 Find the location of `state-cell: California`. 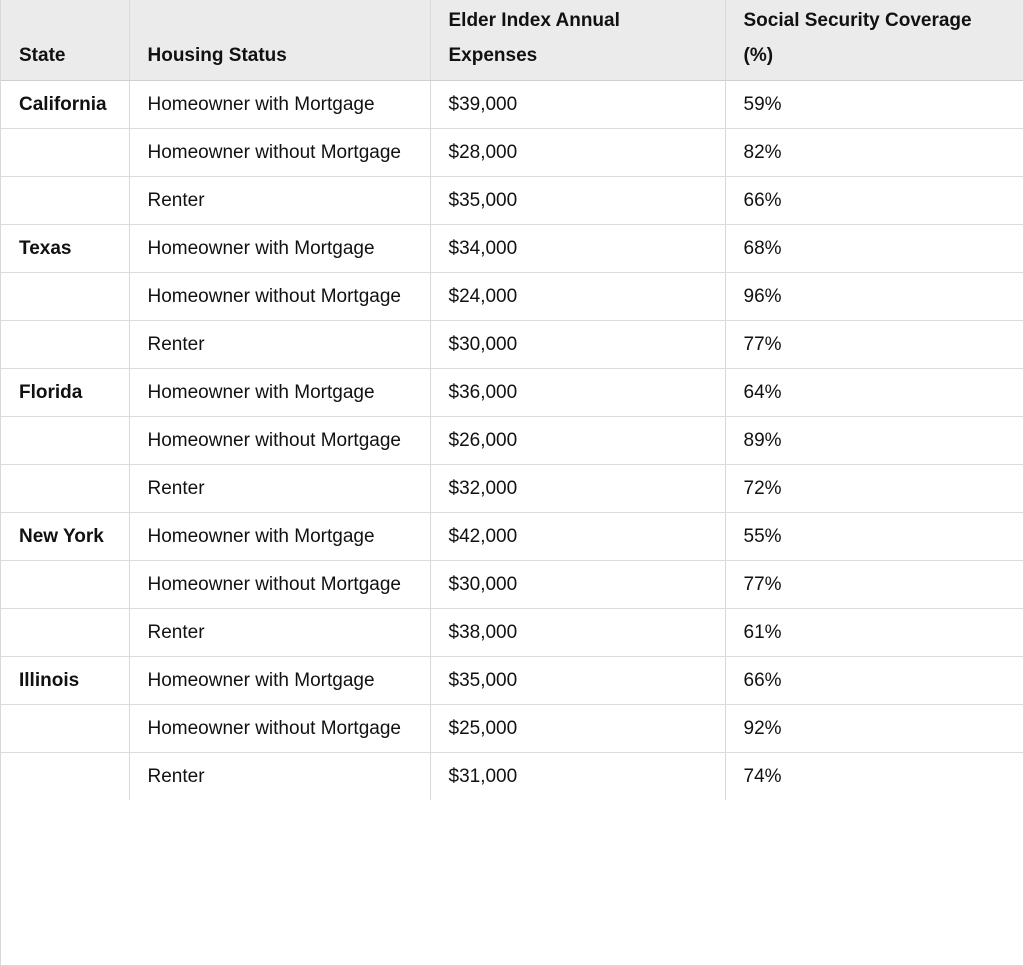

state-cell: California is located at coordinates (65, 104).